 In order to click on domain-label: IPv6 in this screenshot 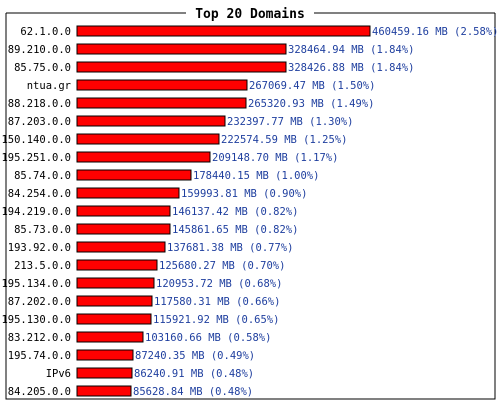, I will do `click(58, 374)`.